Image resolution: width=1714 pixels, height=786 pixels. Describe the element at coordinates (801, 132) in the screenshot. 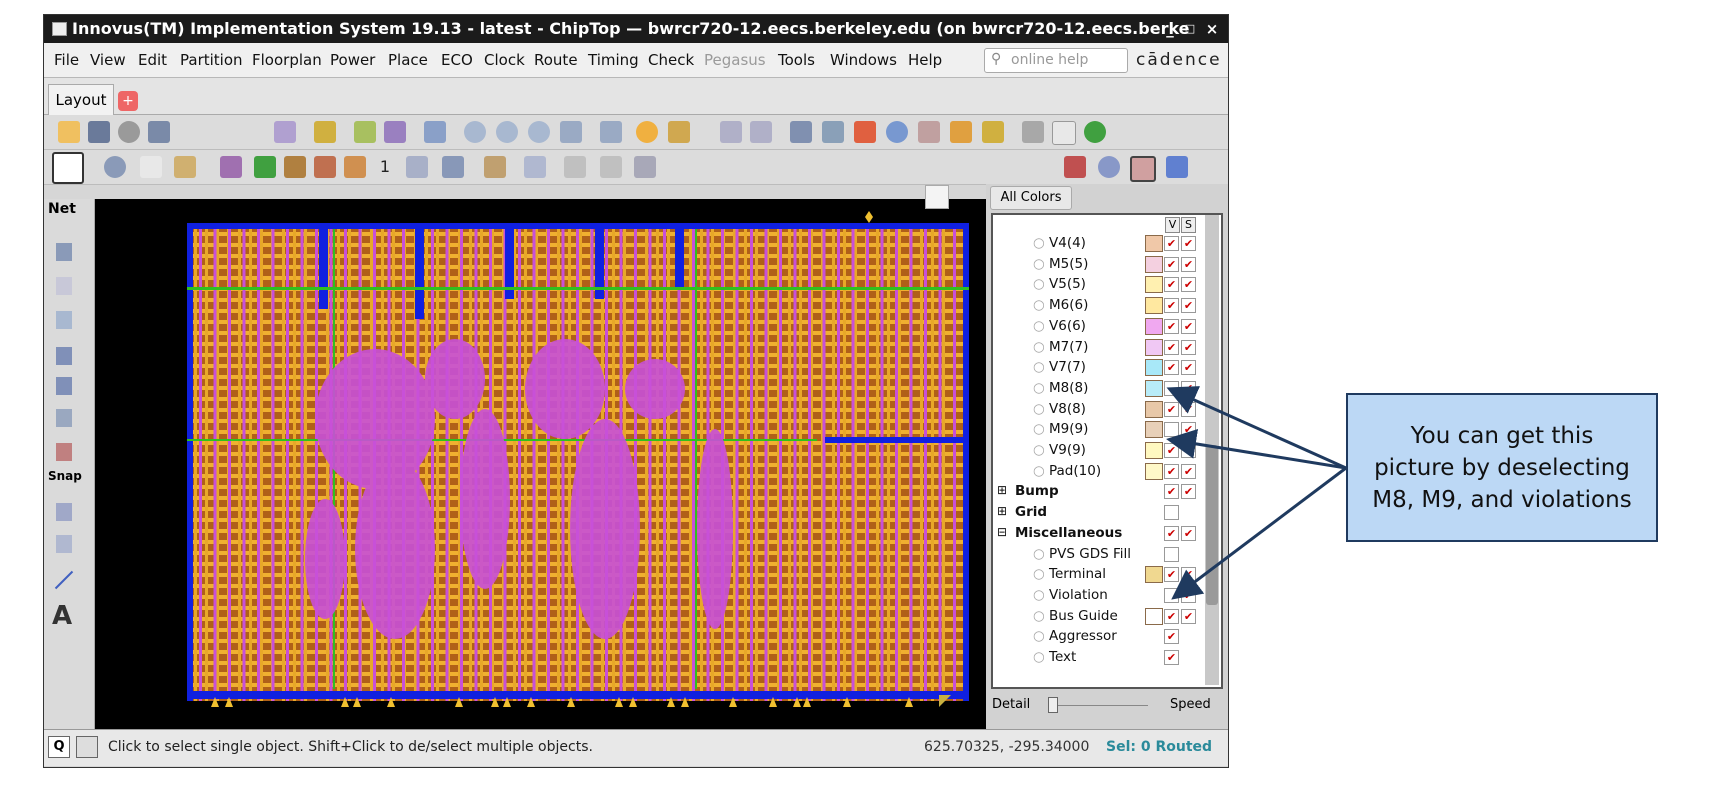

I see `table-icon` at that location.